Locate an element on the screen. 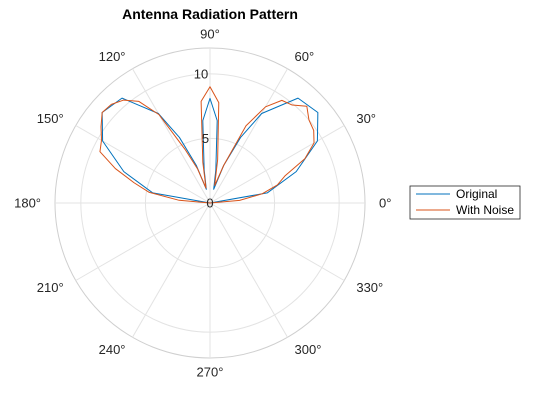 This screenshot has height=420, width=560. angle-tick-label-330: 330° is located at coordinates (369, 287).